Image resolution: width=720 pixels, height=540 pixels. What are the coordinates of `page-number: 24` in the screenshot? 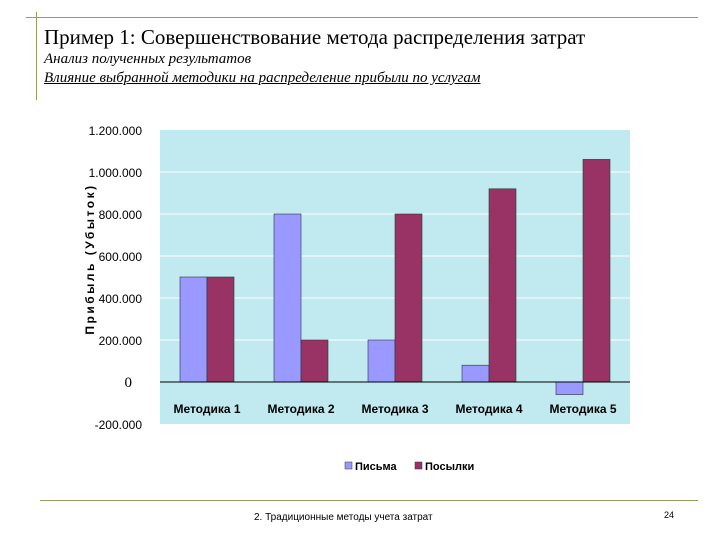 It's located at (669, 515).